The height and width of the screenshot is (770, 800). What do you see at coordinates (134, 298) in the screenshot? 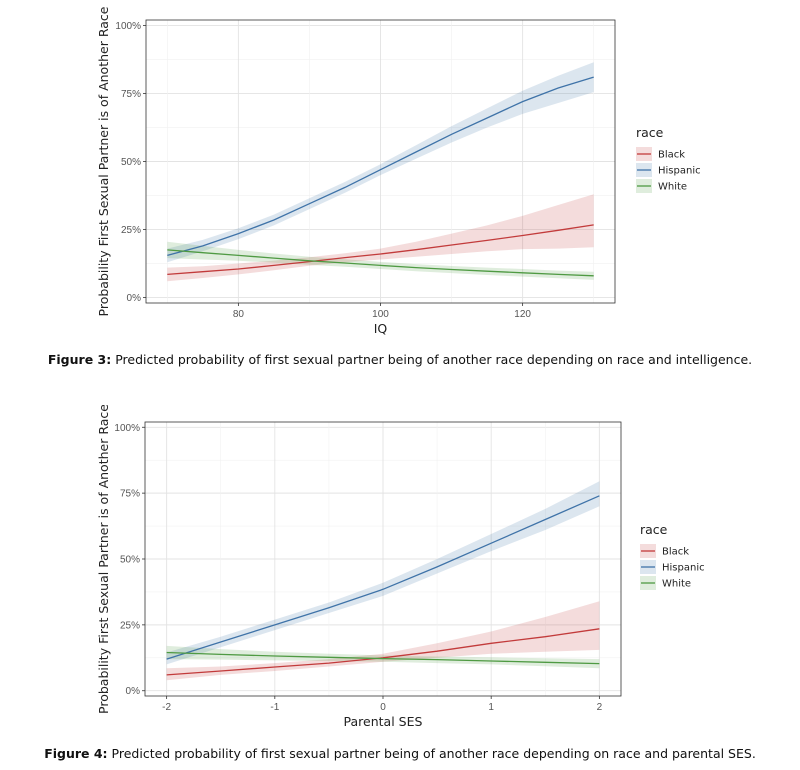
I see `fig3-y-tick-label: 0%` at bounding box center [134, 298].